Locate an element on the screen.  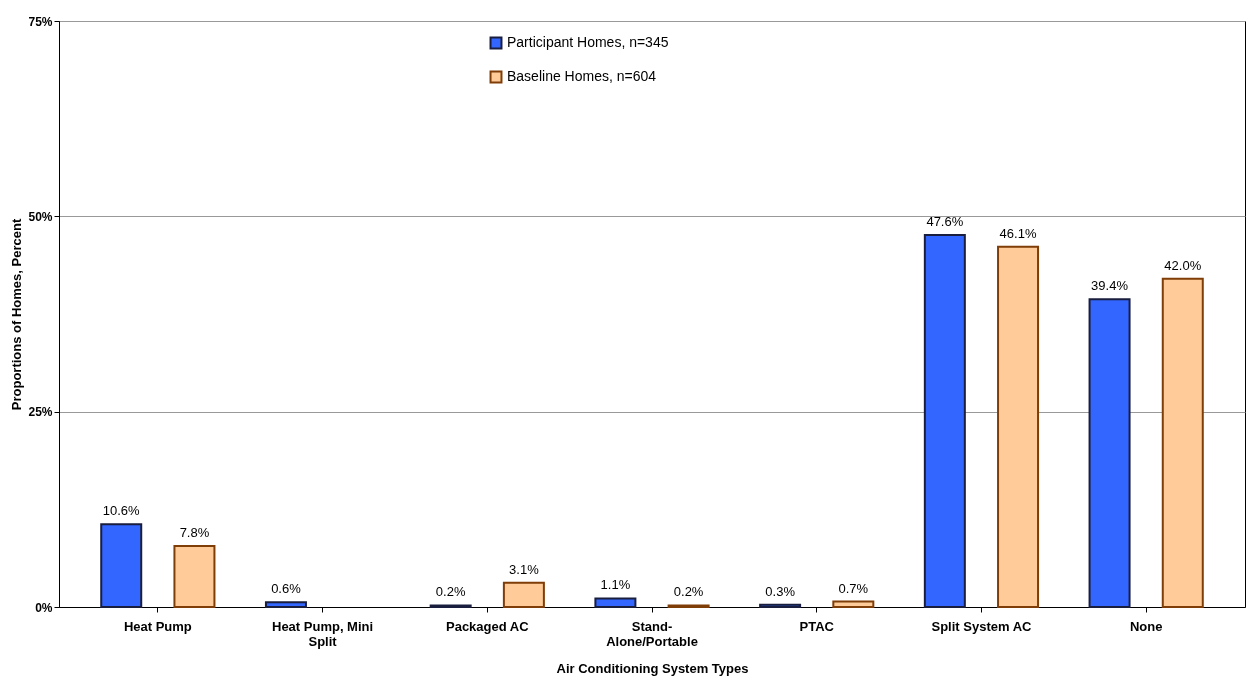
x-tick-label: None is located at coordinates (1146, 626).